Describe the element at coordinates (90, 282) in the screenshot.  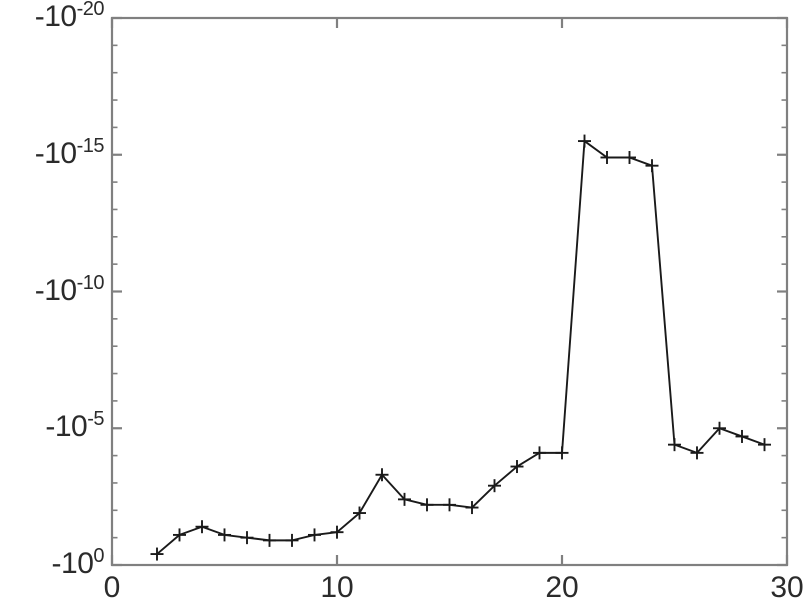
I see `y-tick-exponent: -10` at that location.